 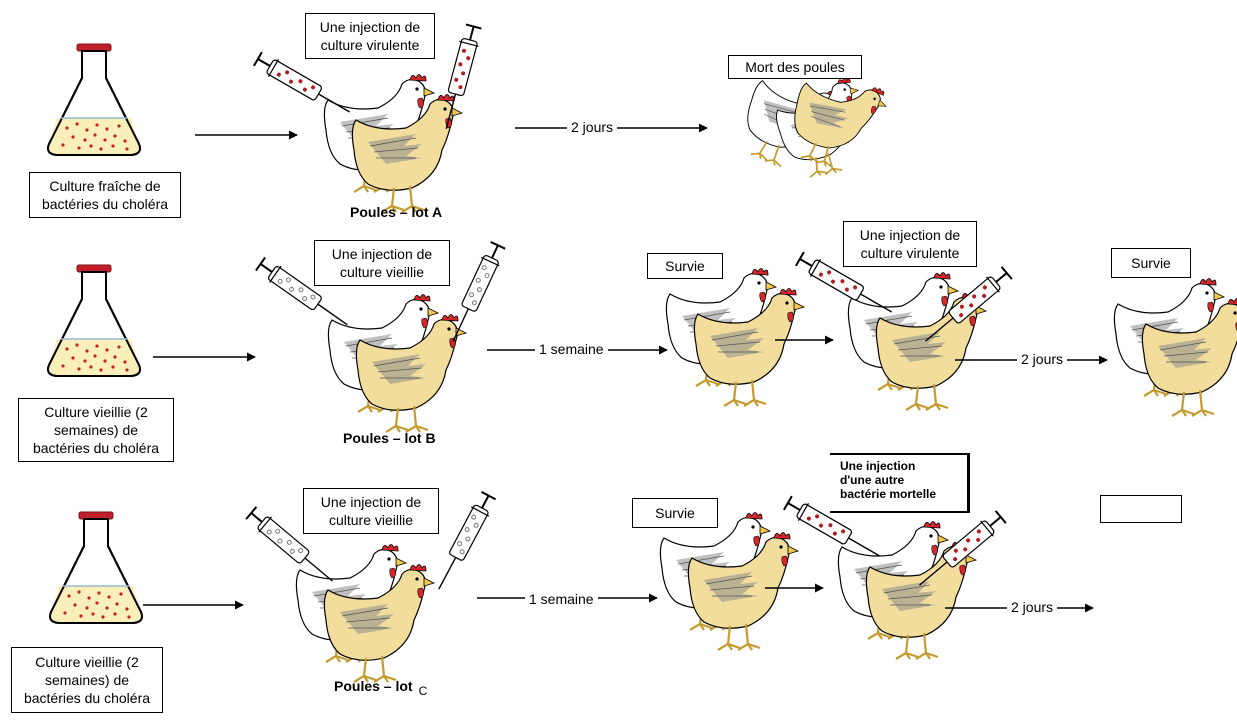 What do you see at coordinates (463, 542) in the screenshot?
I see `syringe-lot-c-right-icon` at bounding box center [463, 542].